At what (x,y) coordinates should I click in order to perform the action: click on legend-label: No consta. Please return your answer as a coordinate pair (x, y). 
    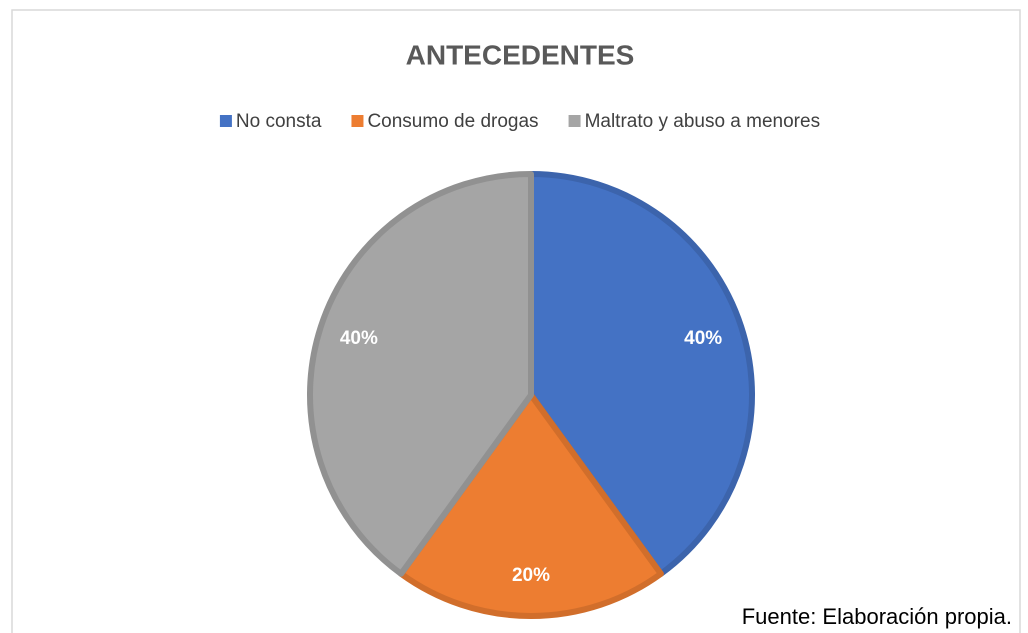
    Looking at the image, I should click on (279, 121).